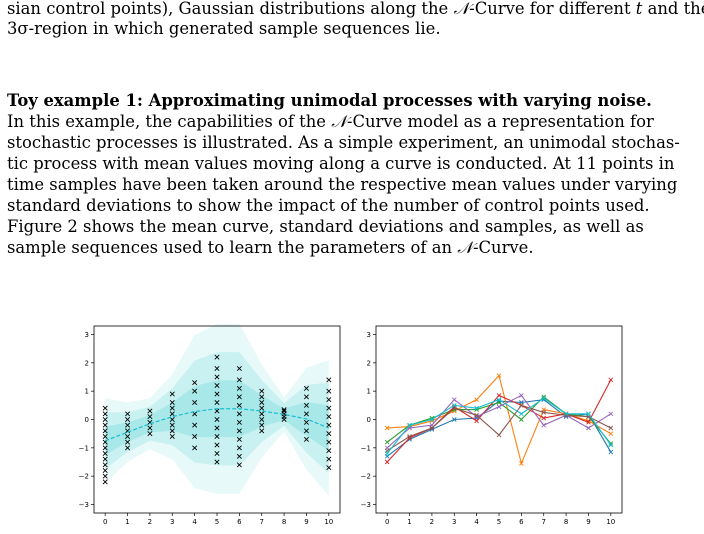  Describe the element at coordinates (217, 522) in the screenshot. I see `x-tick-label: 5` at that location.